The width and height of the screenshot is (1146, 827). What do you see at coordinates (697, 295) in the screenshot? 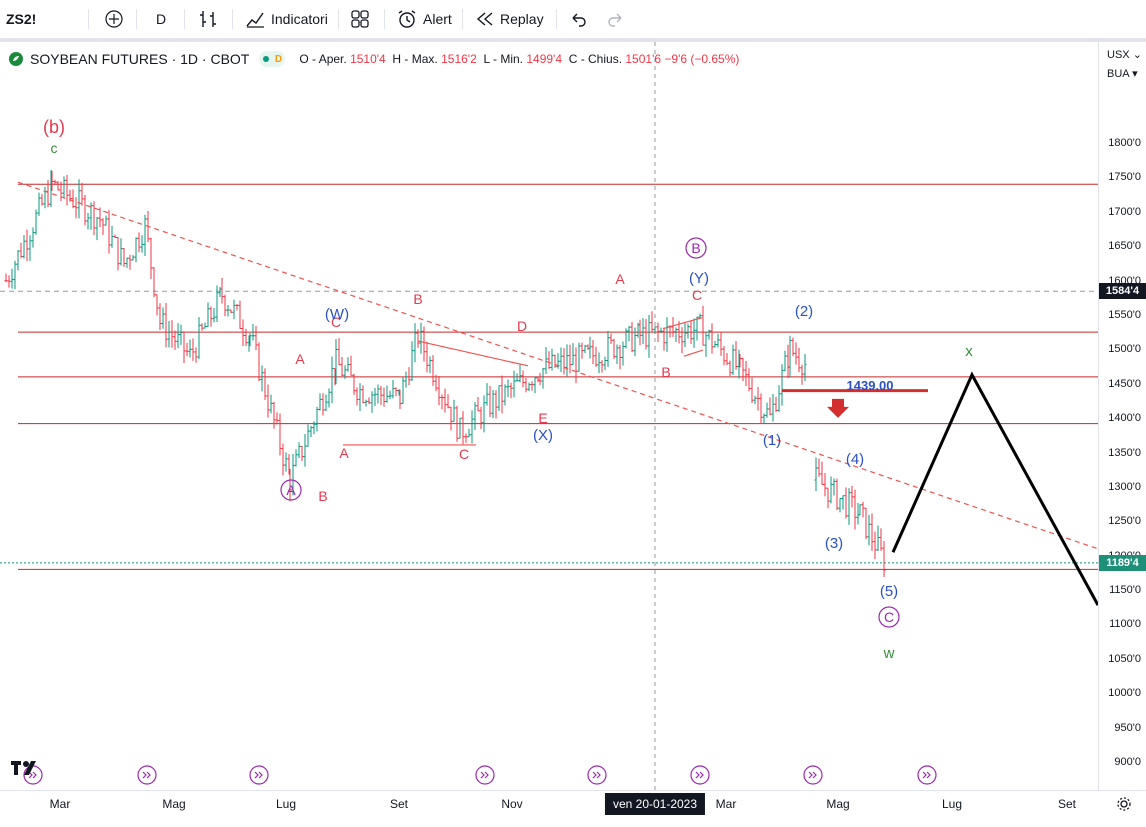
I see `wave-label-C-top: C` at bounding box center [697, 295].